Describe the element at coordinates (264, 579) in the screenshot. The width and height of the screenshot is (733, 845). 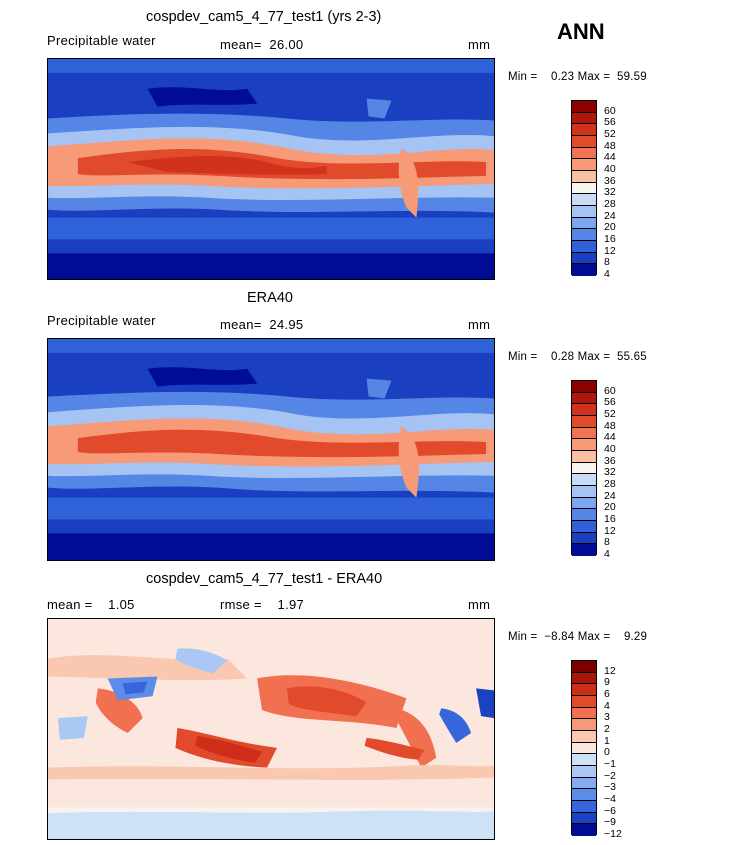
I see `diff-panel-title: cospdev_cam5_4_77_test1 - ERA40` at that location.